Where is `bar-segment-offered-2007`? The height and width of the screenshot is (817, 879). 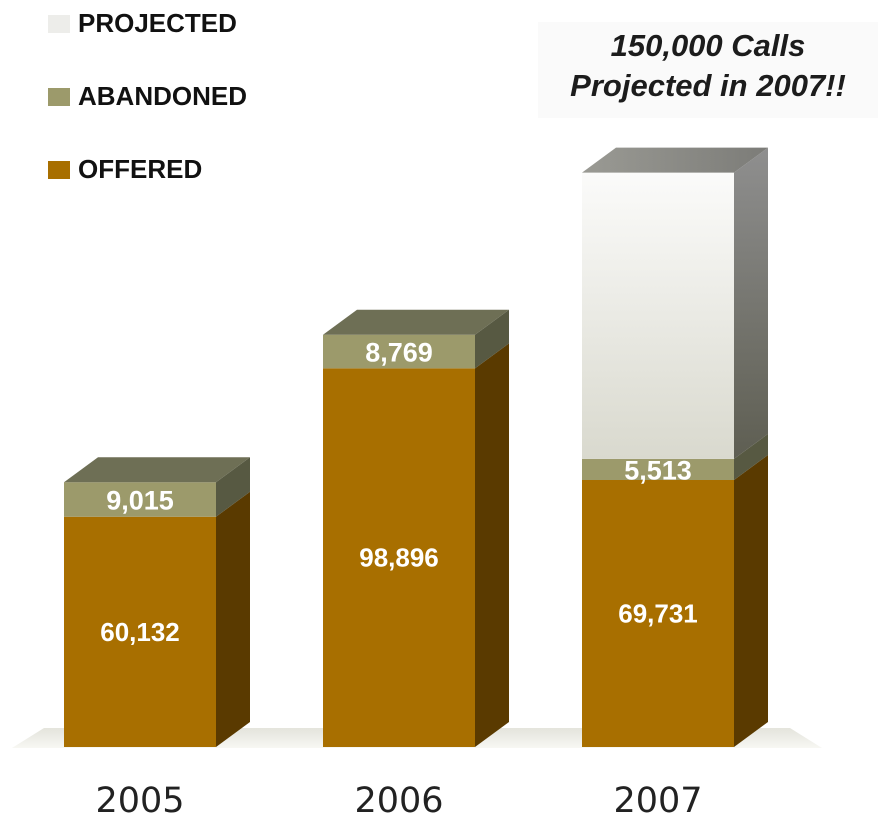 bar-segment-offered-2007 is located at coordinates (675, 601).